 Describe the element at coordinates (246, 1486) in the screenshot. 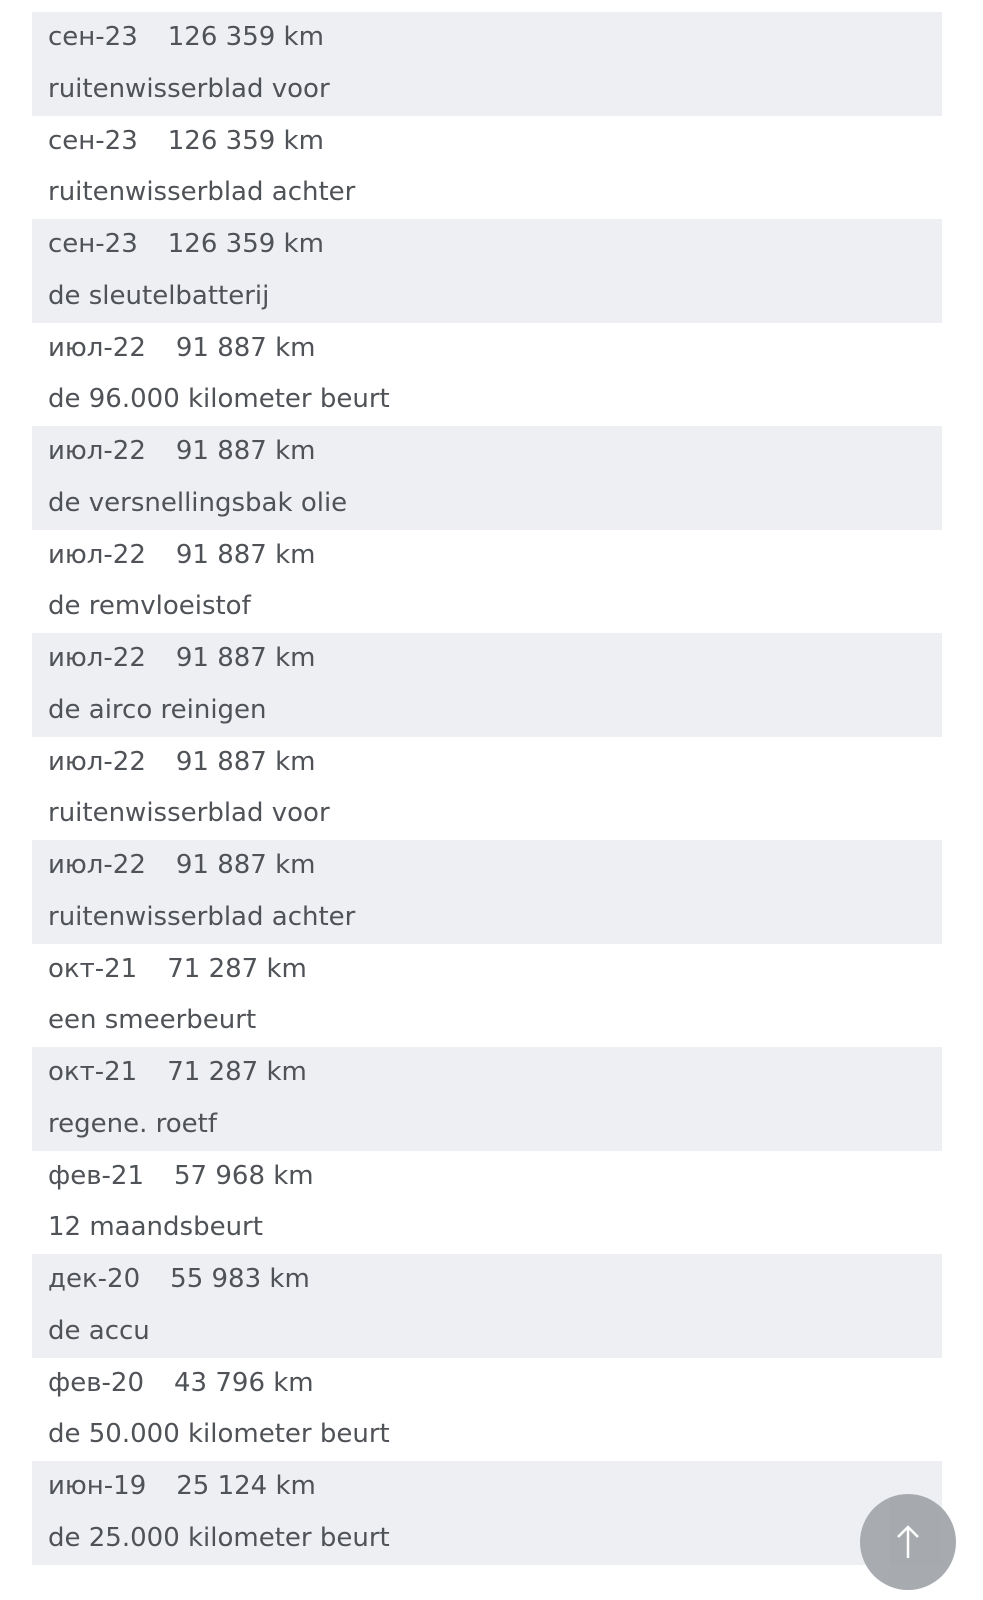

I see `entry-km: 25 124 km` at that location.